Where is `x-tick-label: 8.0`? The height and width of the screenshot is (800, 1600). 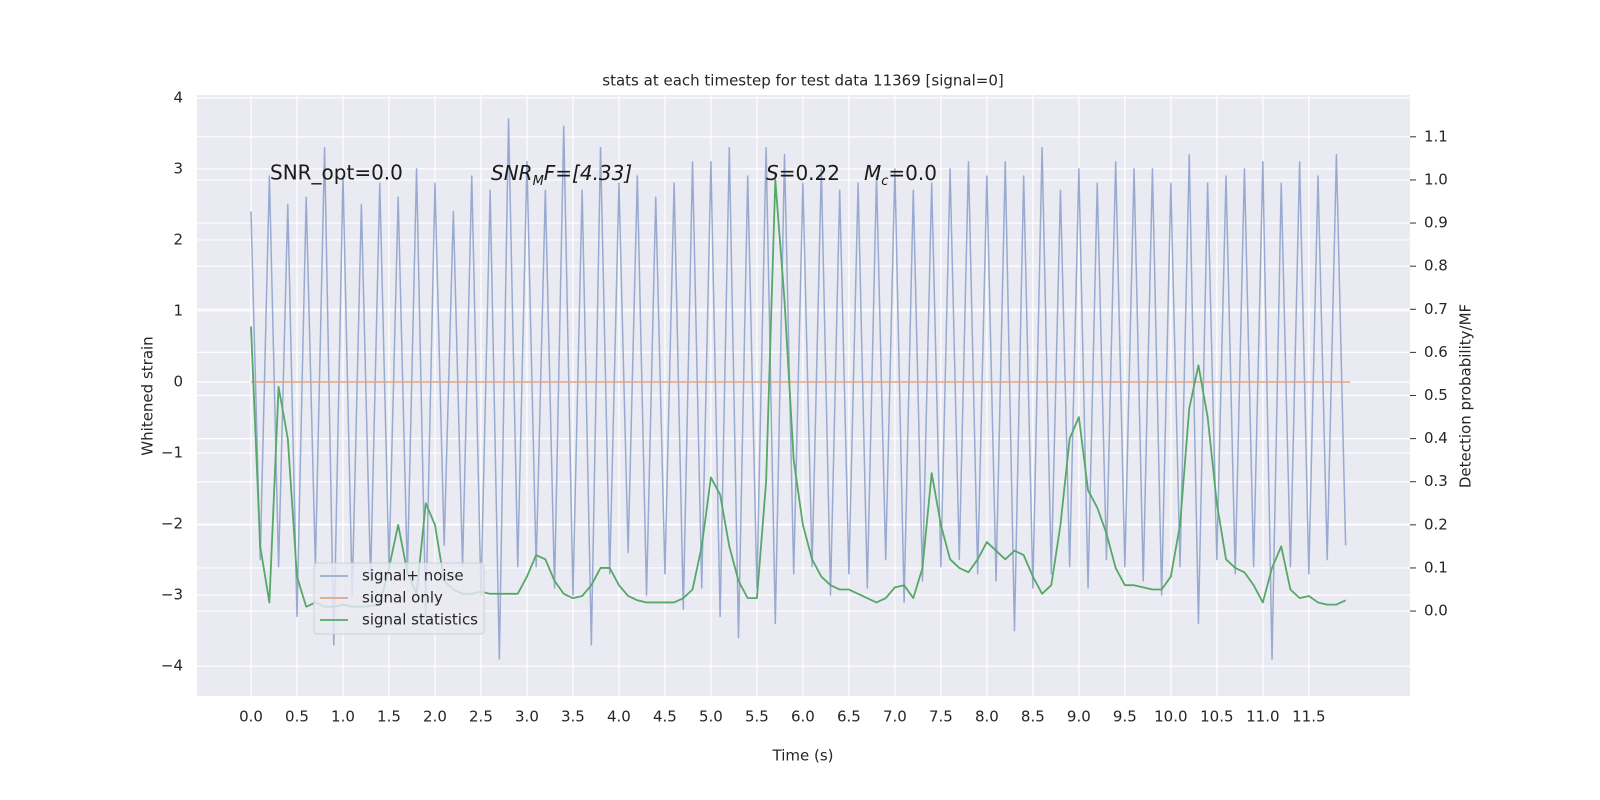 x-tick-label: 8.0 is located at coordinates (987, 717).